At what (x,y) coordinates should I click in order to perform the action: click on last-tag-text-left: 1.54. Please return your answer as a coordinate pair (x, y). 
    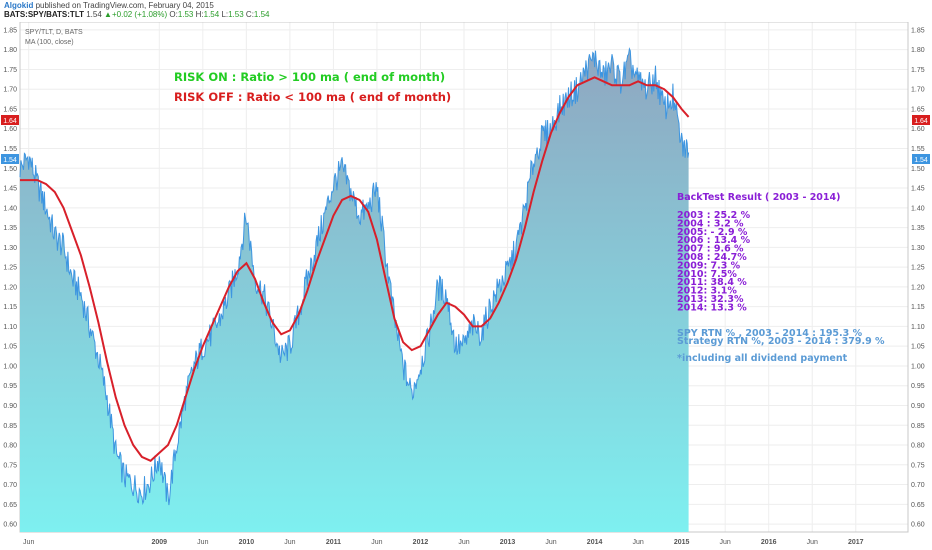
    Looking at the image, I should click on (10, 160).